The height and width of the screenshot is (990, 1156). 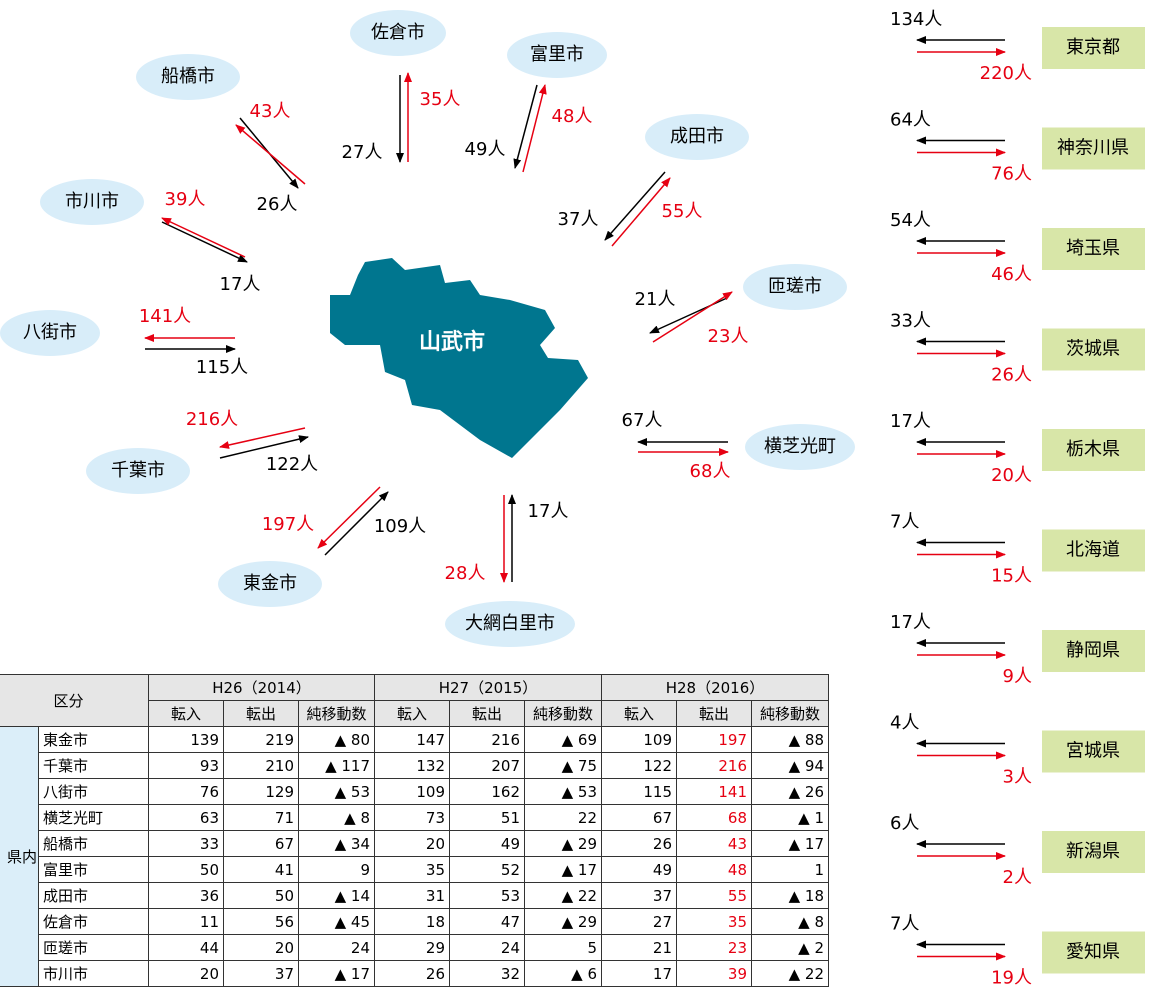 What do you see at coordinates (487, 843) in the screenshot?
I see `cell: 49` at bounding box center [487, 843].